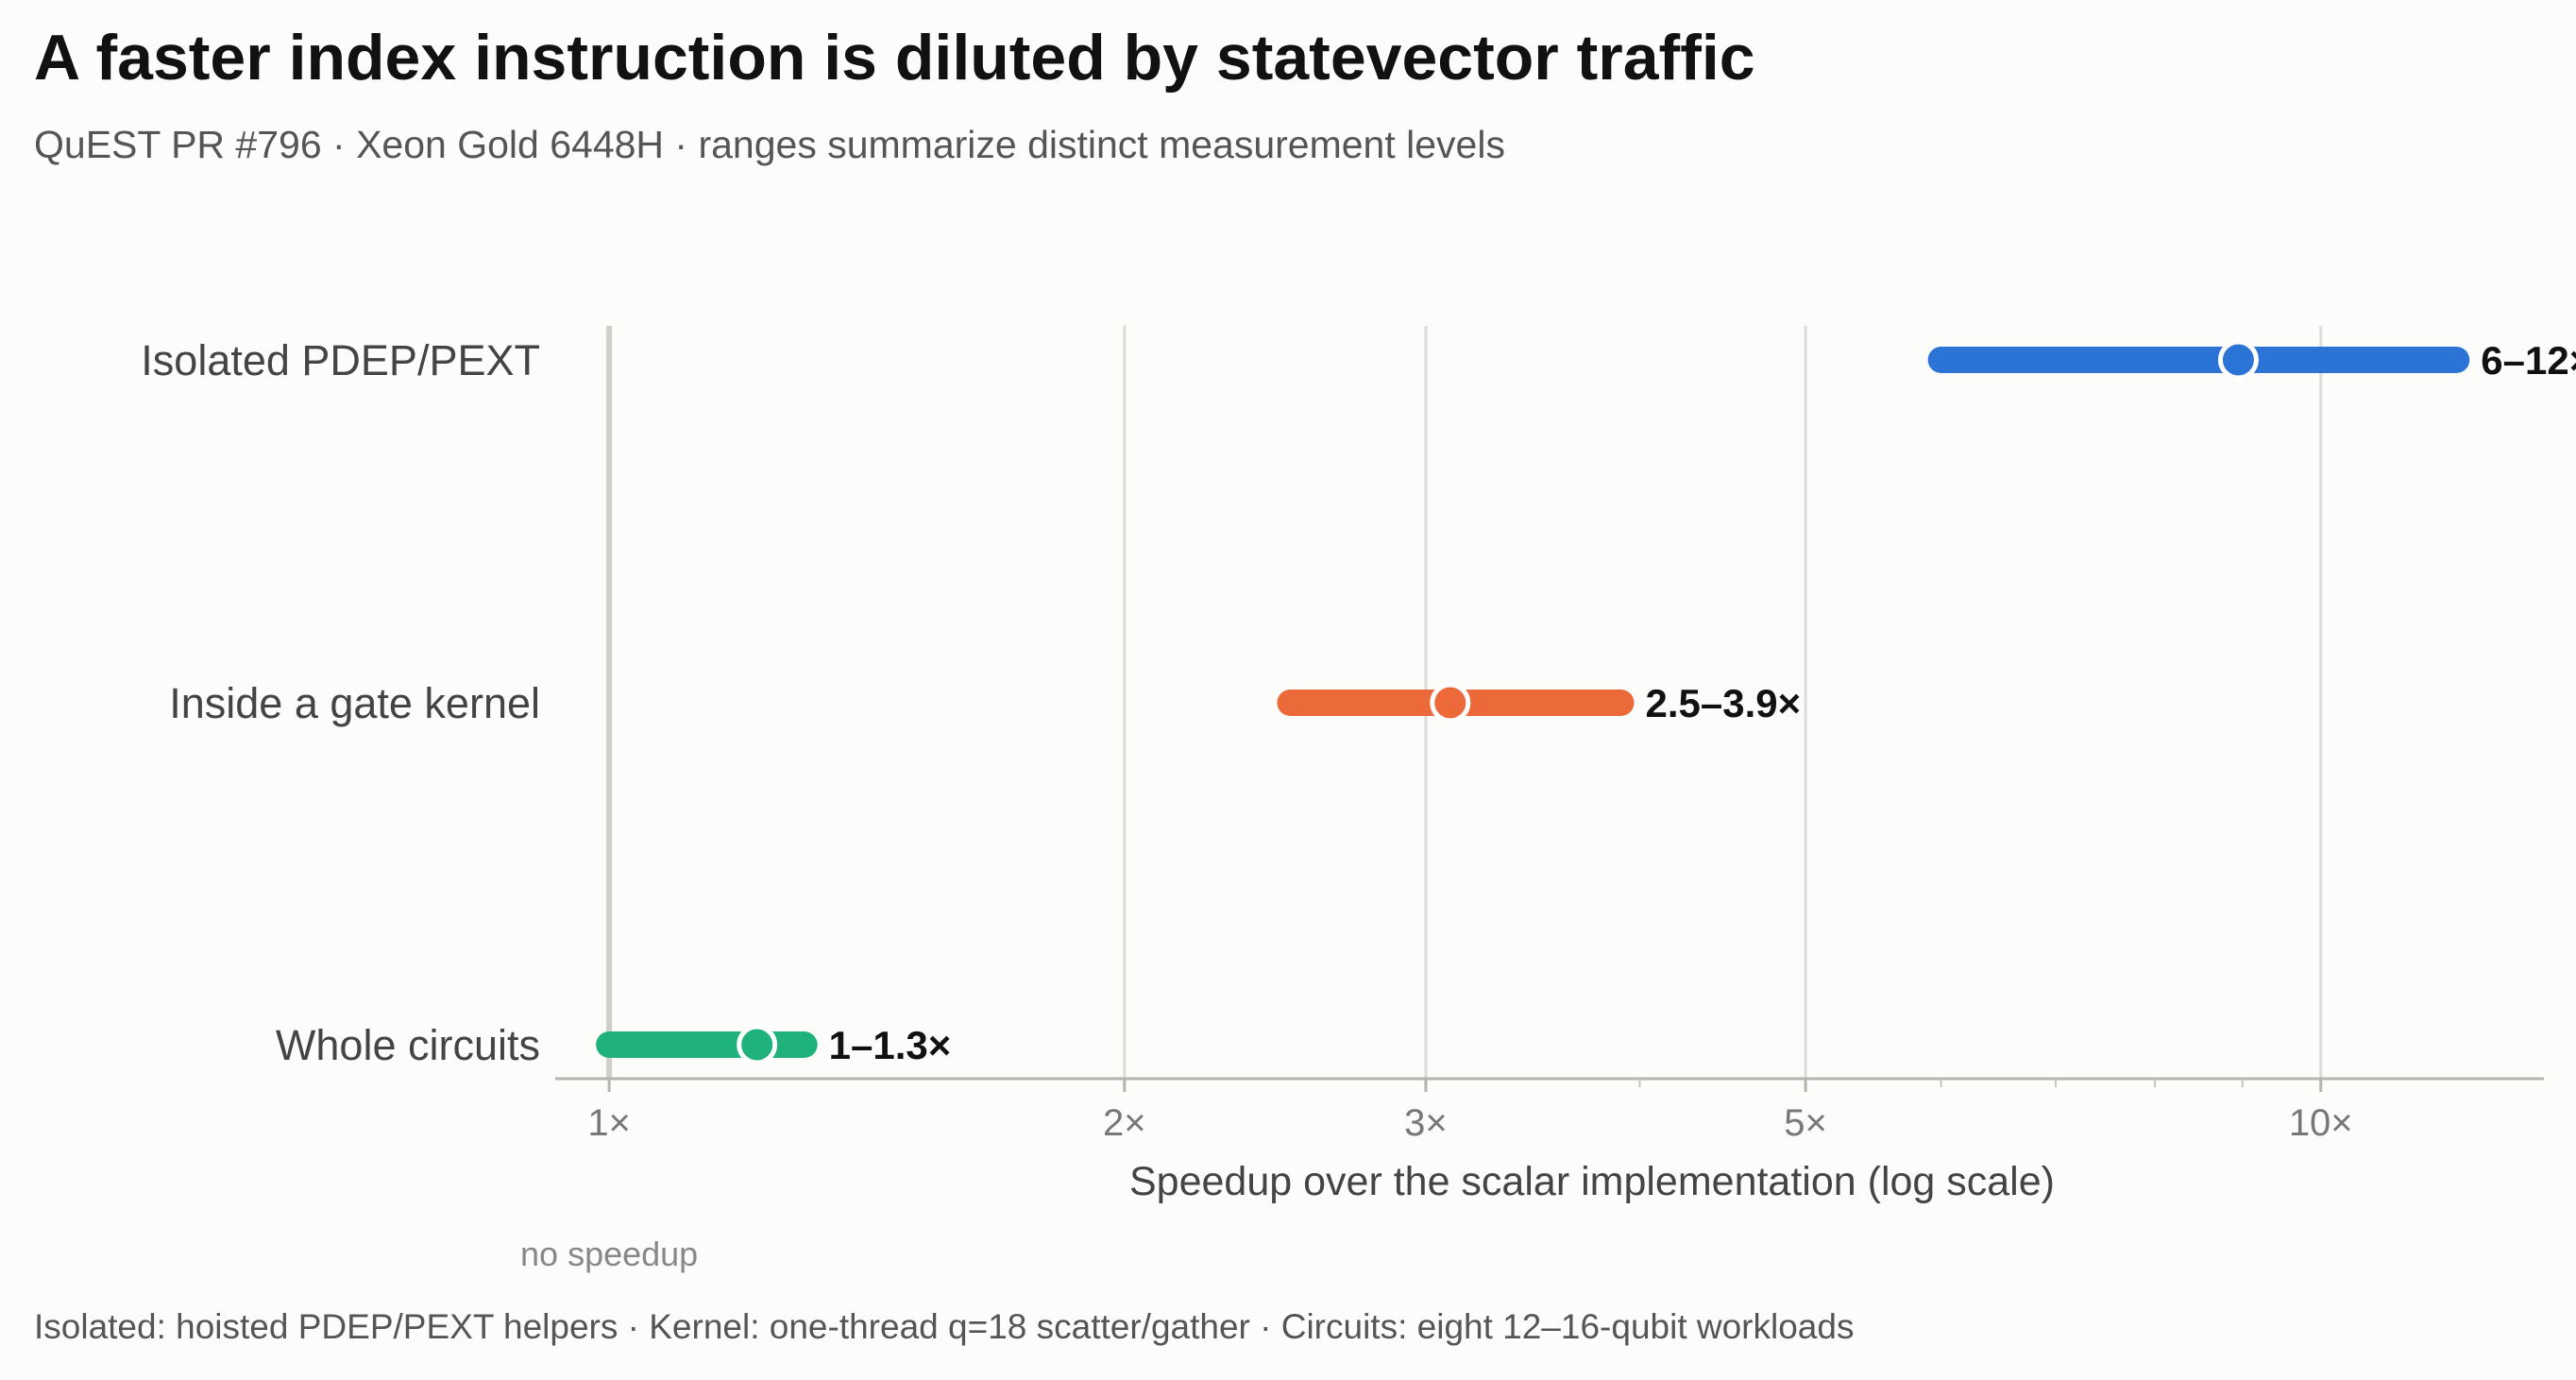  Describe the element at coordinates (609, 1254) in the screenshot. I see `reference-label: no speedup` at that location.